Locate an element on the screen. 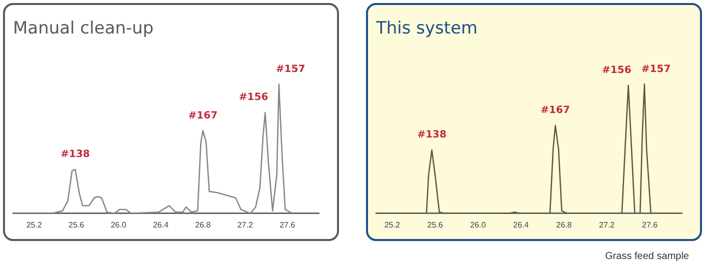 This screenshot has width=705, height=267. chart-title: Manual clean-up is located at coordinates (83, 28).